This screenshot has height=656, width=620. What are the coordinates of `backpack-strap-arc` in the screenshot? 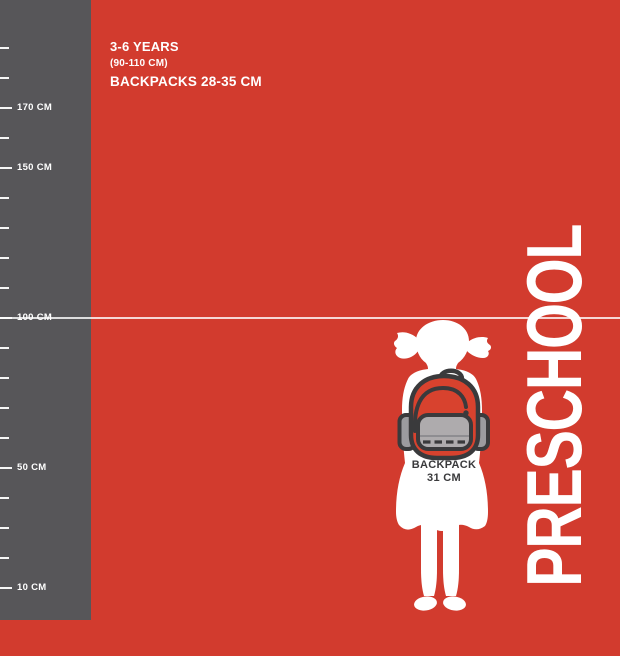 It's located at (440, 409).